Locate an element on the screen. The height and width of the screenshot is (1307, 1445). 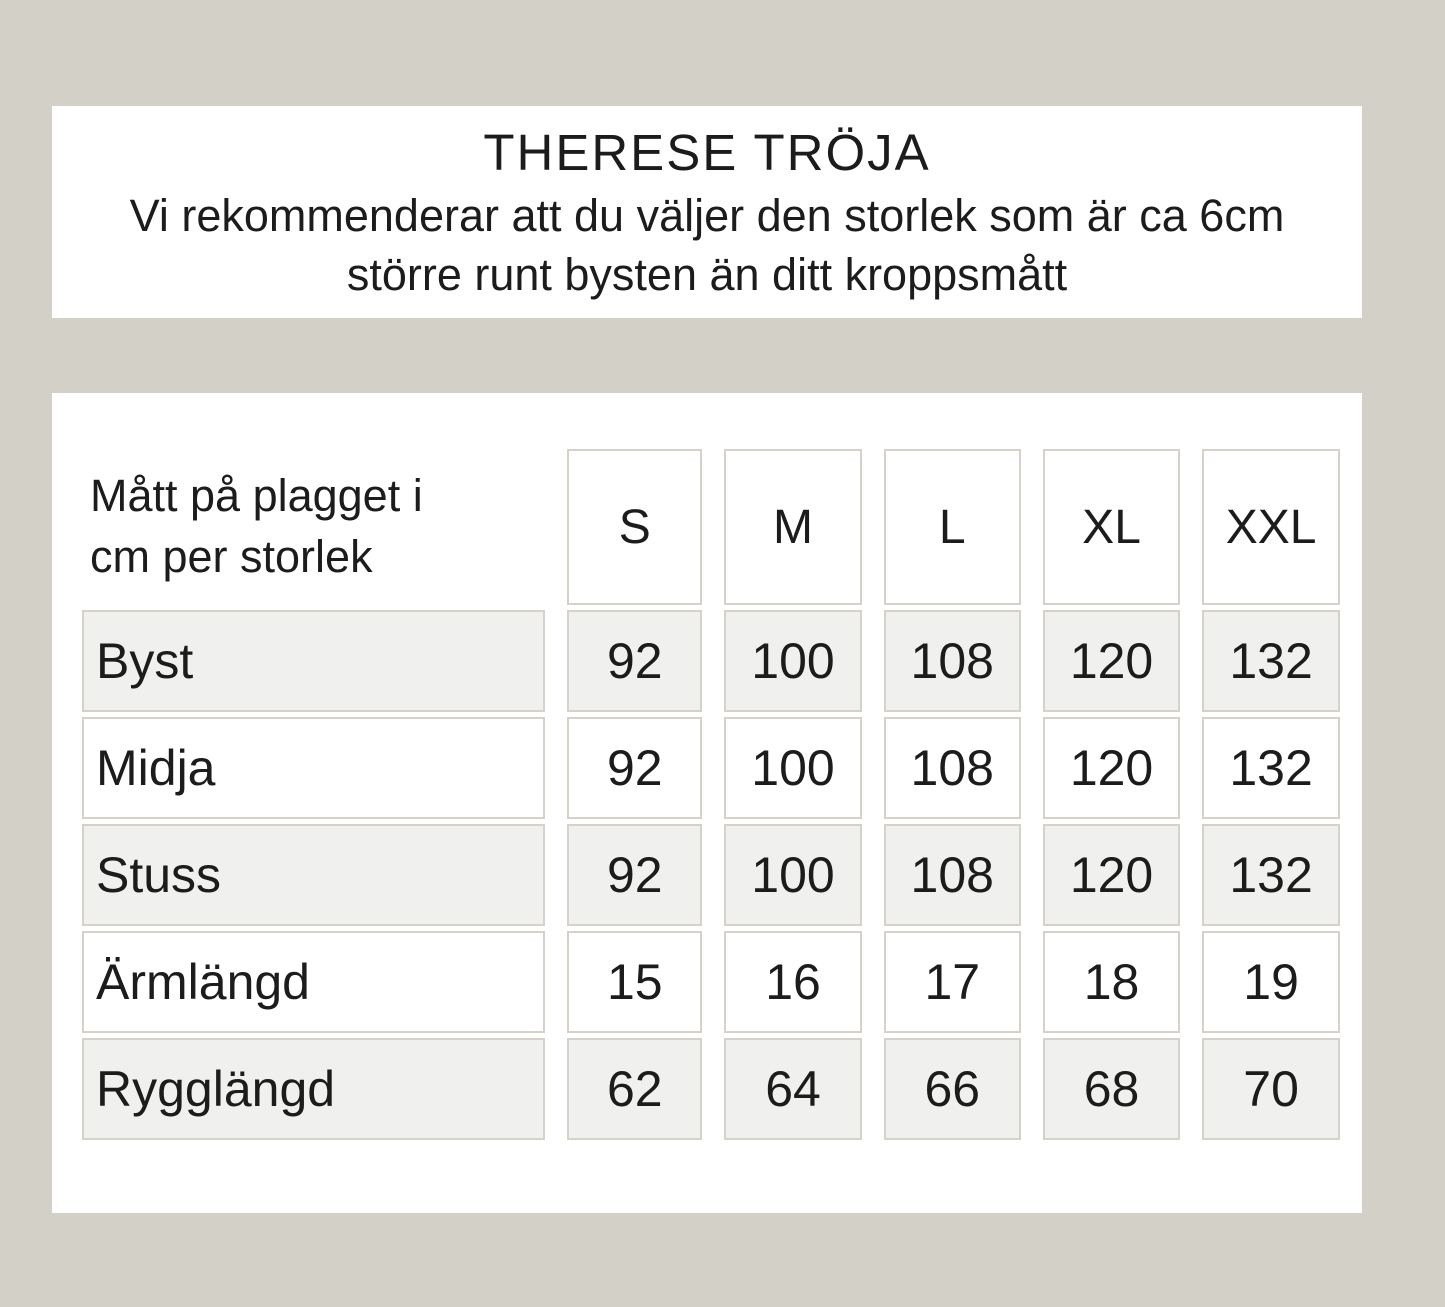
size-value-cell: 64 is located at coordinates (793, 1089).